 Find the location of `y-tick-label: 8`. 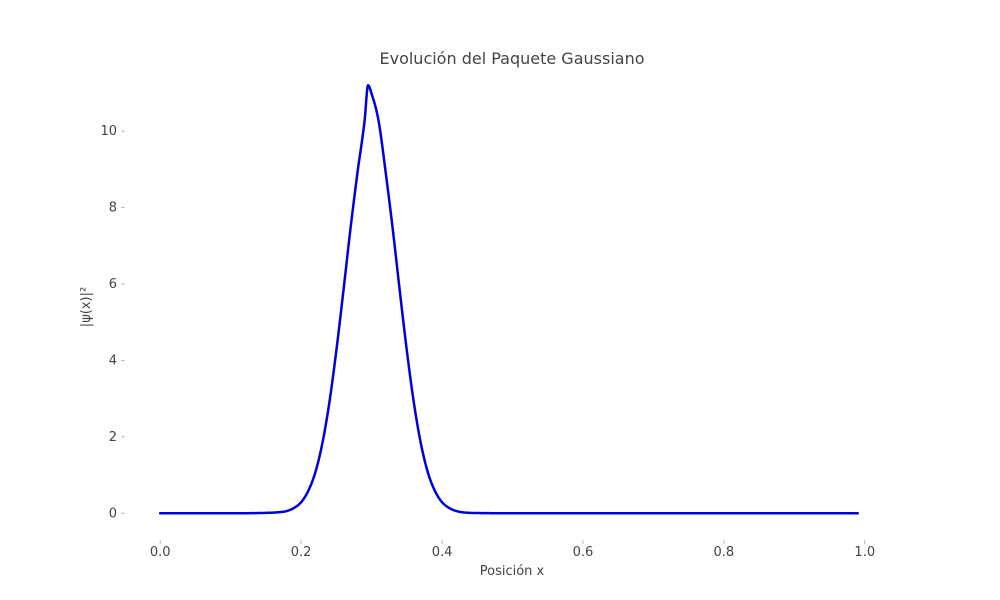

y-tick-label: 8 is located at coordinates (113, 208).